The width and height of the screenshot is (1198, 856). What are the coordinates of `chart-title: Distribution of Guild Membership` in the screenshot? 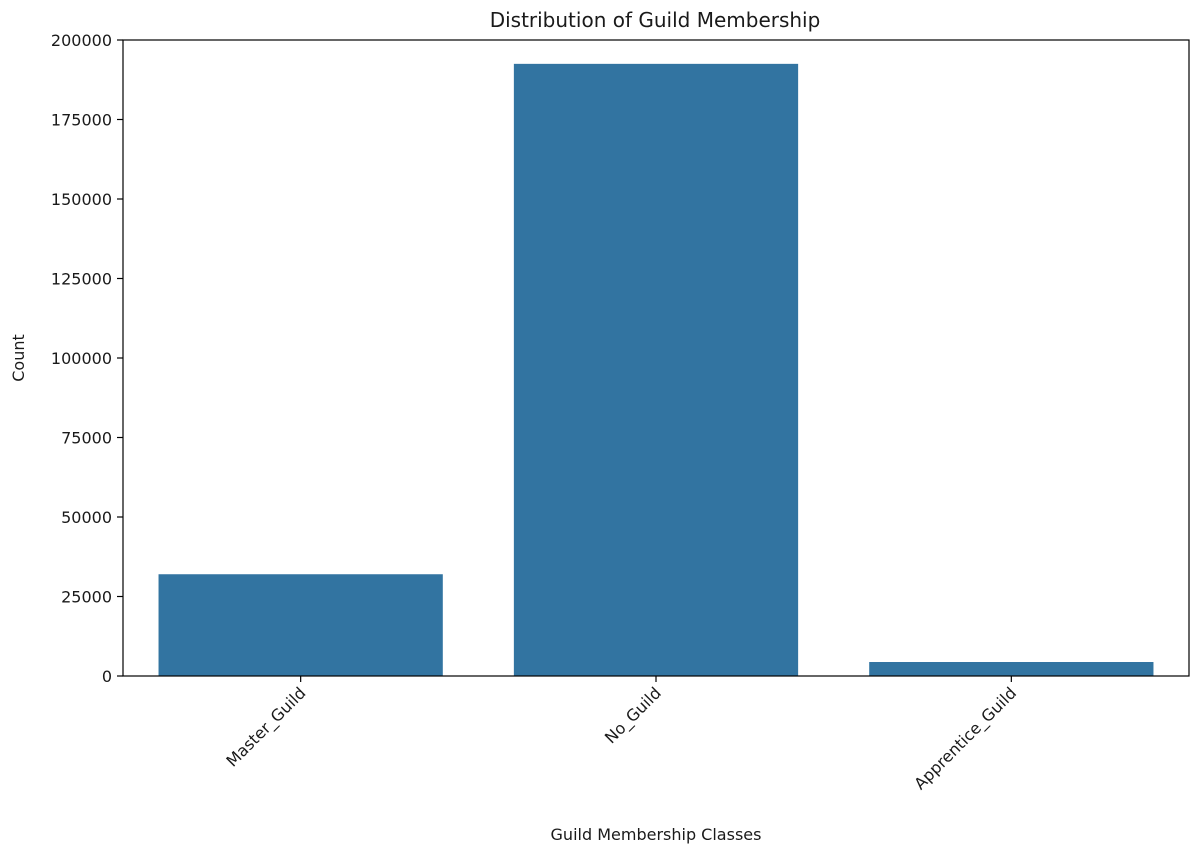 It's located at (655, 20).